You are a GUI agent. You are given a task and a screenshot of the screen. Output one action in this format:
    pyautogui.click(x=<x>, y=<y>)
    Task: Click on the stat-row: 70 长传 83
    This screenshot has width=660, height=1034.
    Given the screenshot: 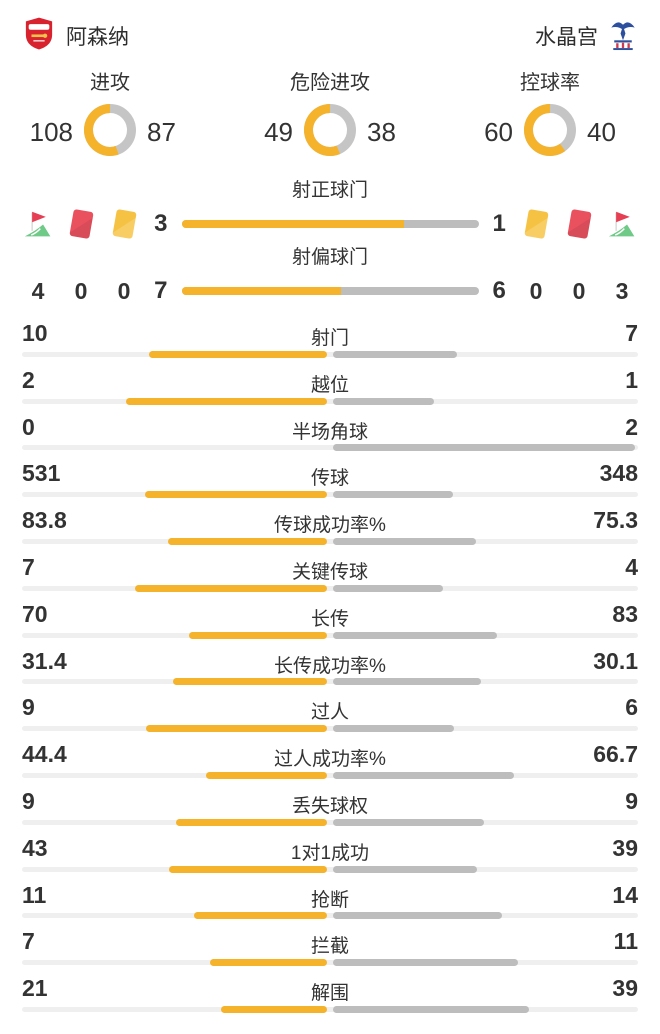 What is the action you would take?
    pyautogui.click(x=330, y=623)
    